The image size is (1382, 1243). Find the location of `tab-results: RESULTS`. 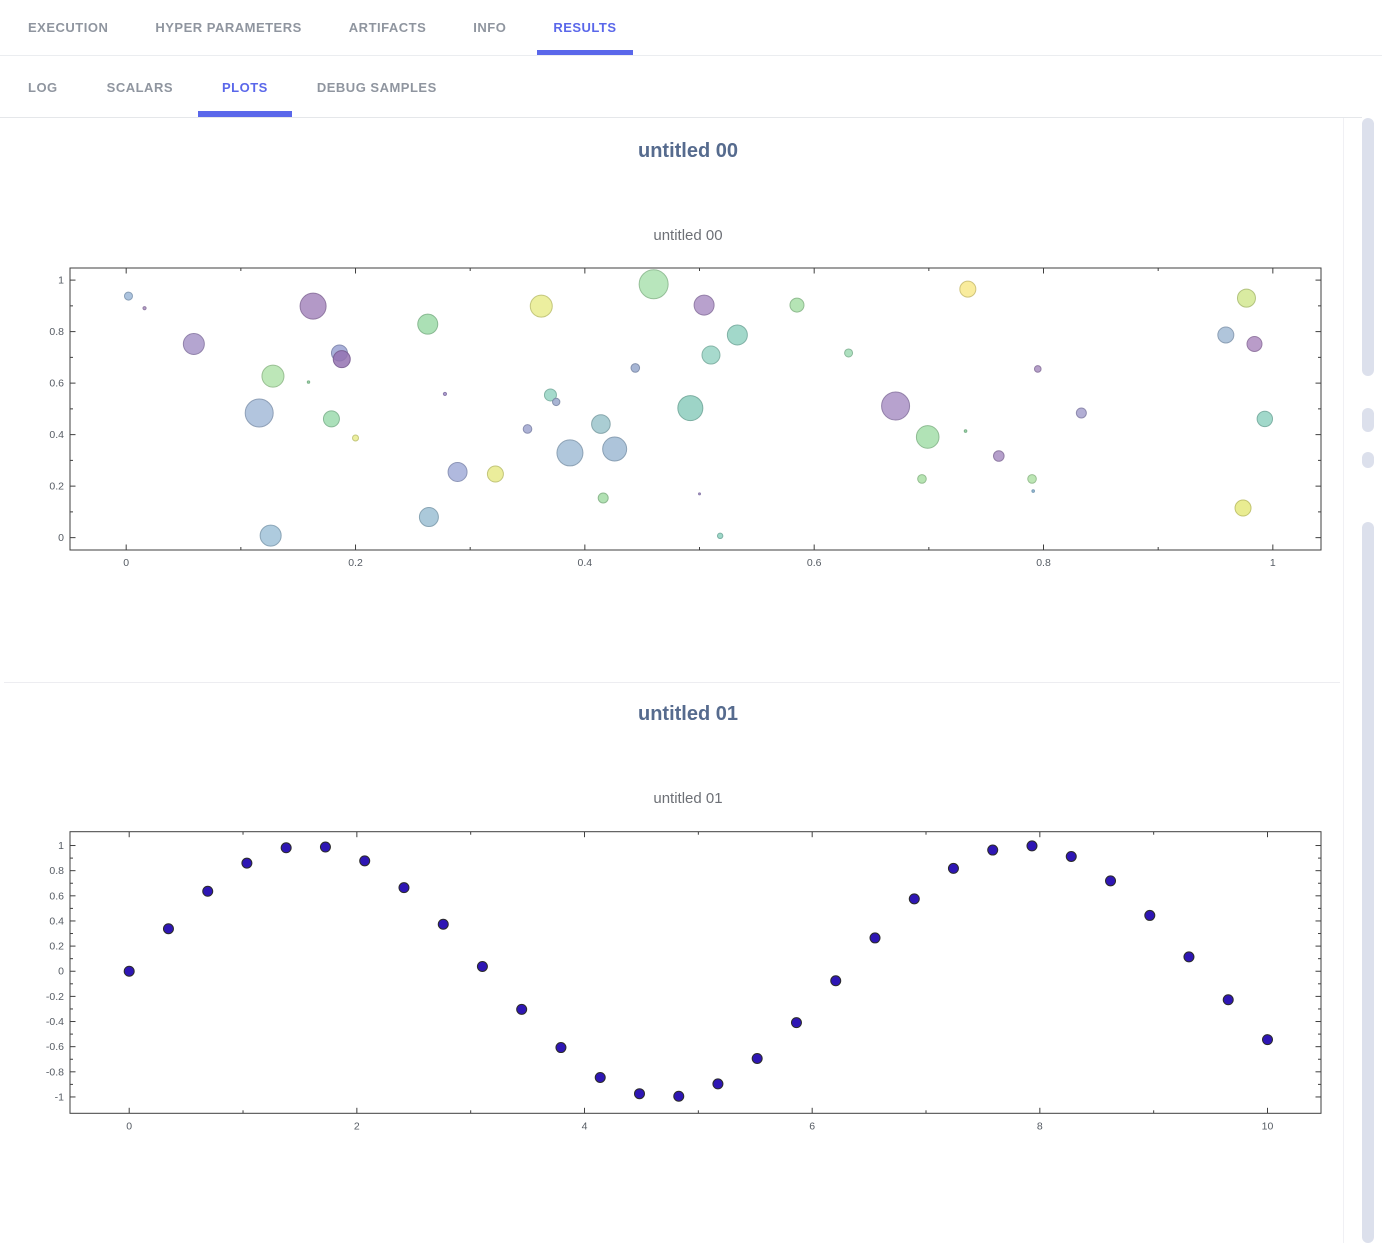

tab-results: RESULTS is located at coordinates (585, 27).